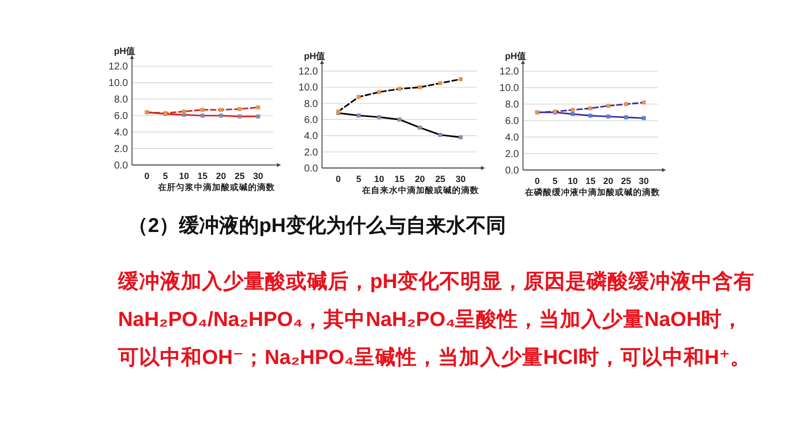 This screenshot has height=447, width=794. I want to click on text: （2）缓冲液的pH变化为什么与自来水不同, so click(317, 226).